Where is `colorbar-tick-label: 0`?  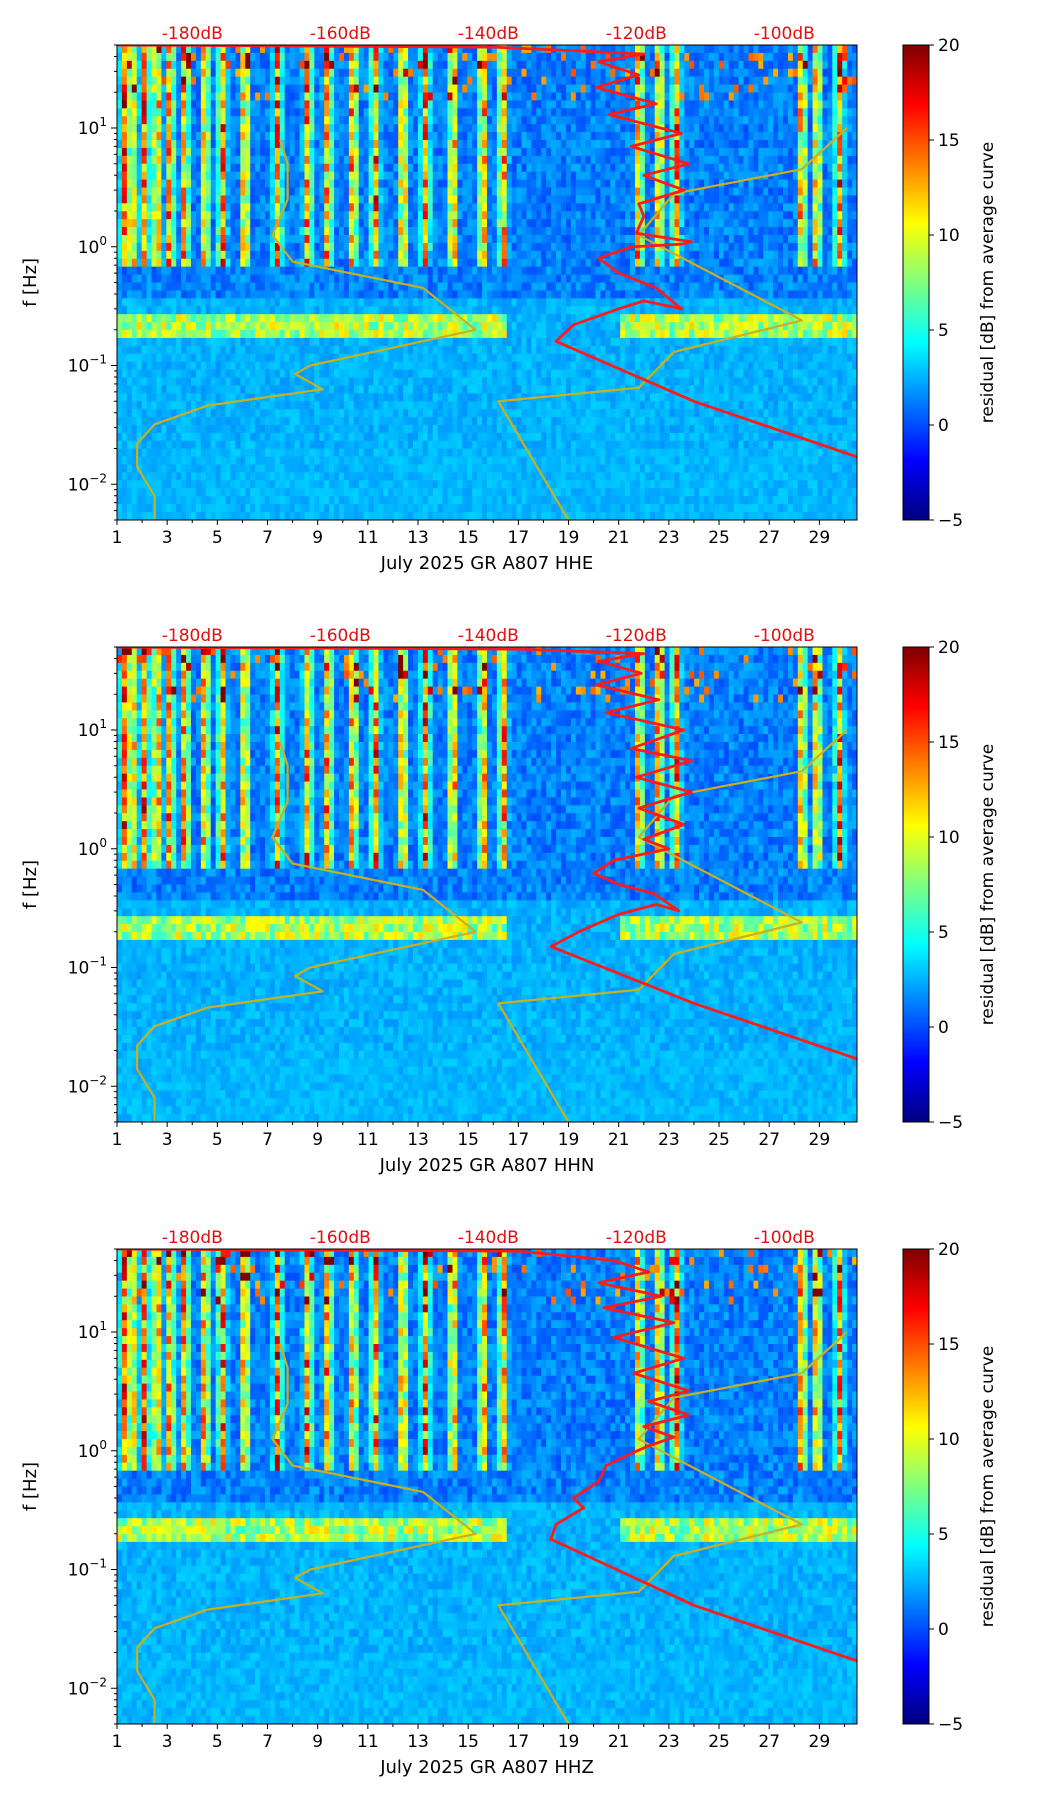 colorbar-tick-label: 0 is located at coordinates (943, 1028).